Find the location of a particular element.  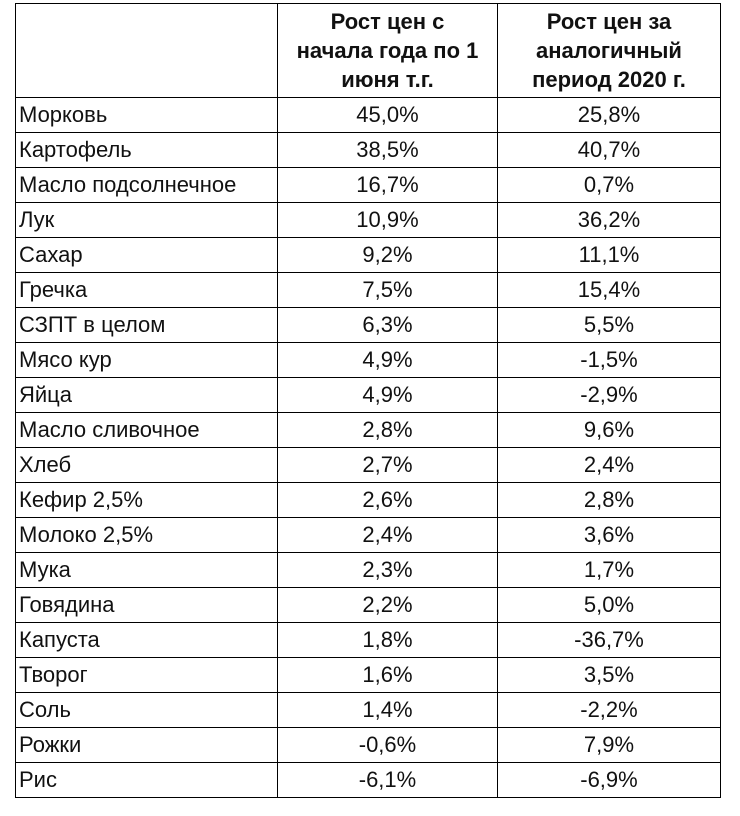

product-name: Морковь is located at coordinates (146, 115).